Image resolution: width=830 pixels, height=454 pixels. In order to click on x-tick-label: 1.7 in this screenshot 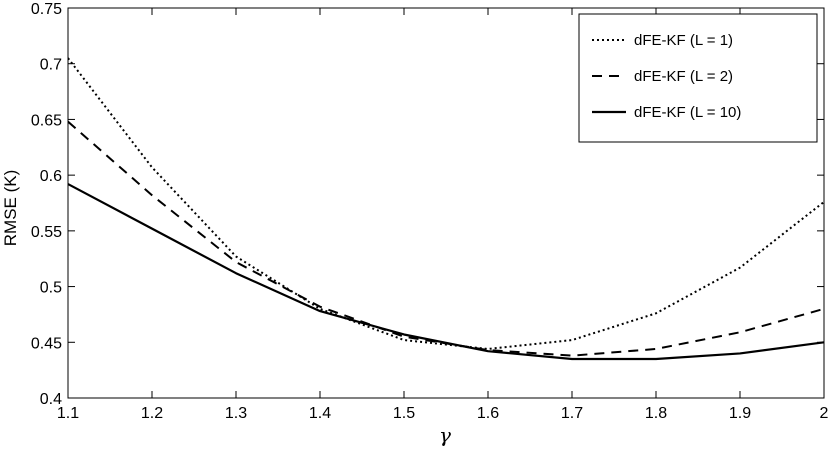, I will do `click(572, 413)`.